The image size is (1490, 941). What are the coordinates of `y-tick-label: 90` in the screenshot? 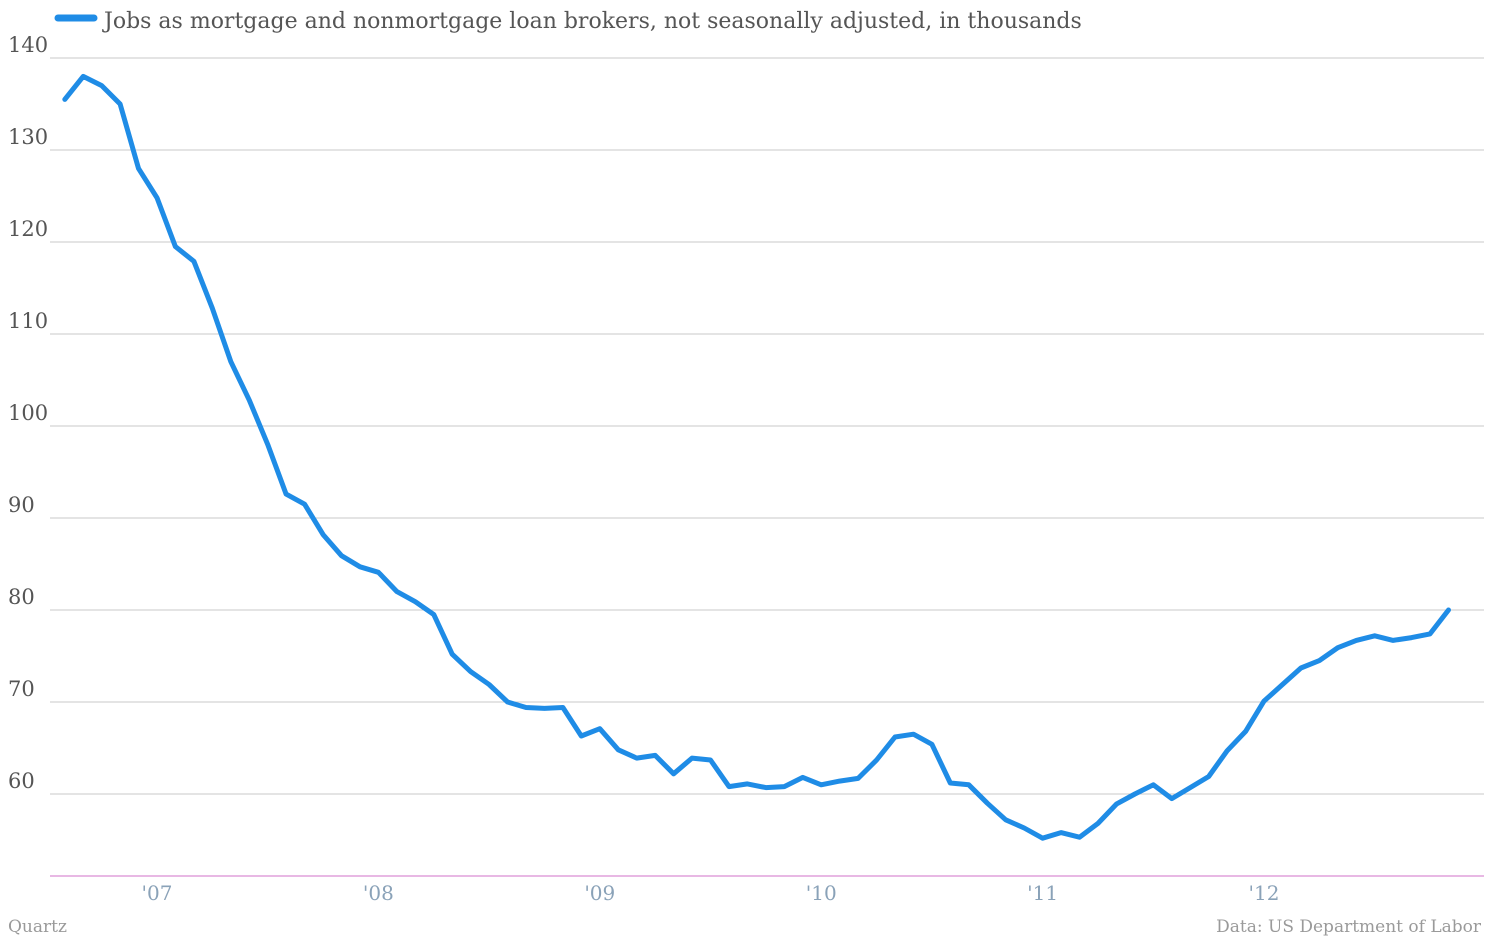 It's located at (21, 505).